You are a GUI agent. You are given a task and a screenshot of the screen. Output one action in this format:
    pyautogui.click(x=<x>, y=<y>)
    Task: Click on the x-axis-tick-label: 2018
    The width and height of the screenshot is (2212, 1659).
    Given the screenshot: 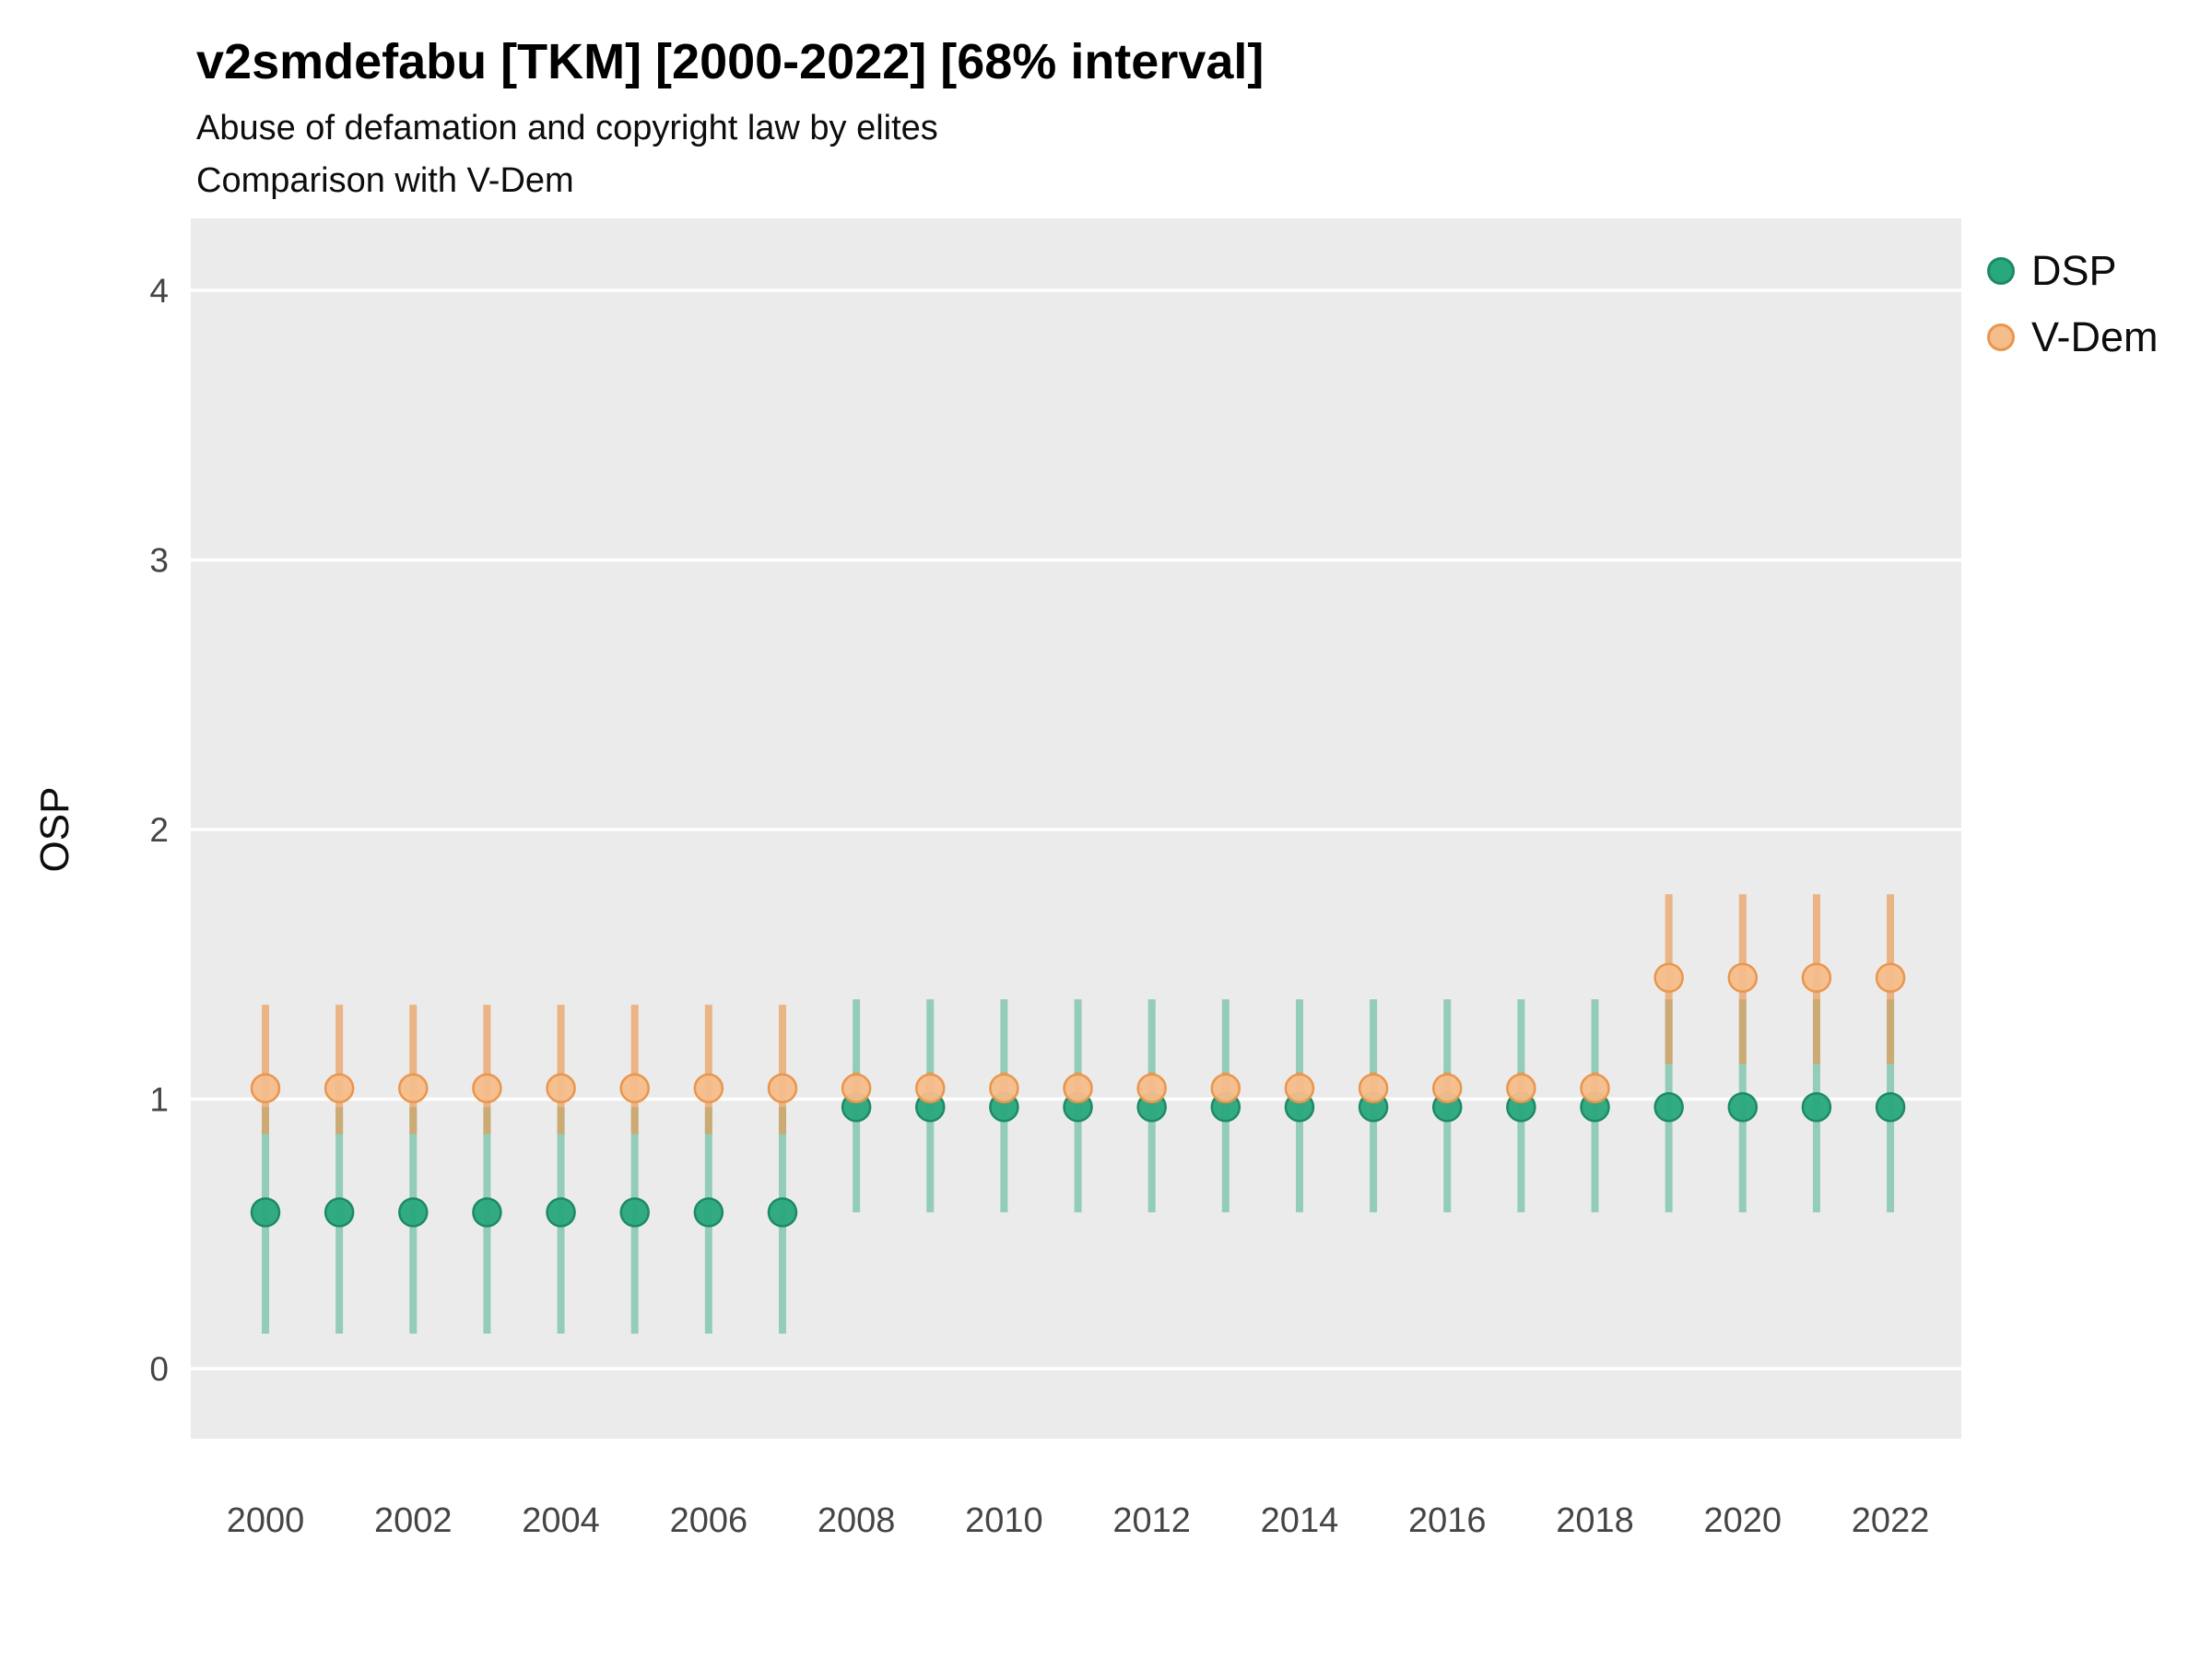 What is the action you would take?
    pyautogui.click(x=1595, y=1520)
    